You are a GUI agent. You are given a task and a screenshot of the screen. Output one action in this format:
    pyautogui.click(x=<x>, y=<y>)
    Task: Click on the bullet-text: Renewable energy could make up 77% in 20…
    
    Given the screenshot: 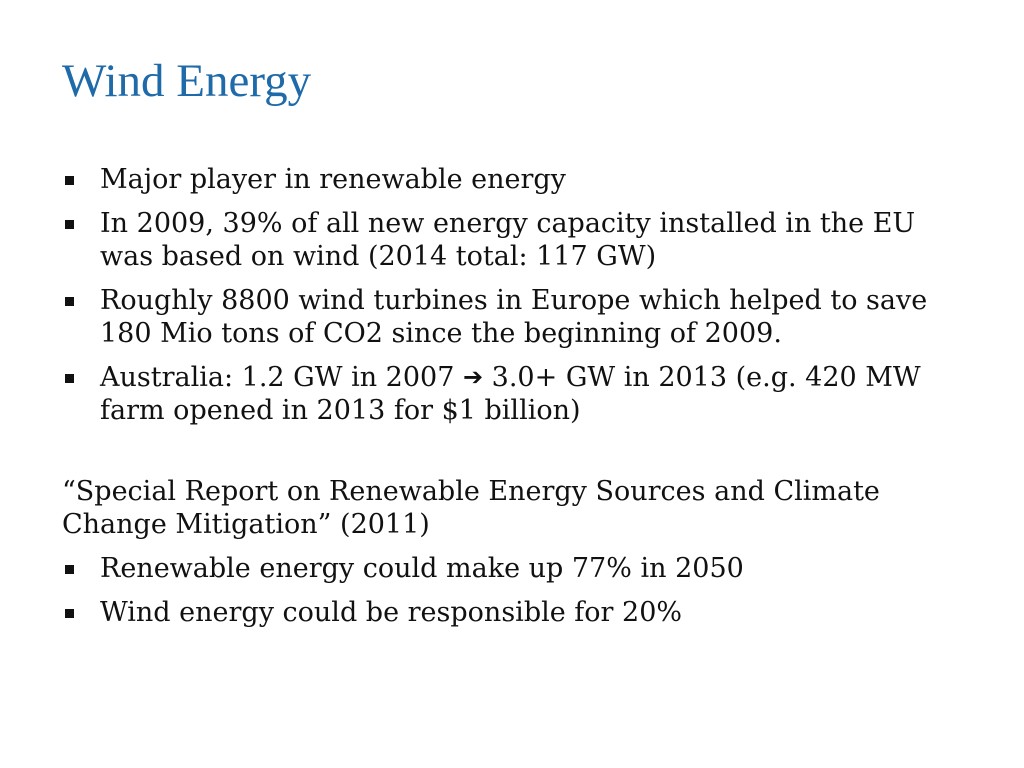 What is the action you would take?
    pyautogui.click(x=422, y=568)
    